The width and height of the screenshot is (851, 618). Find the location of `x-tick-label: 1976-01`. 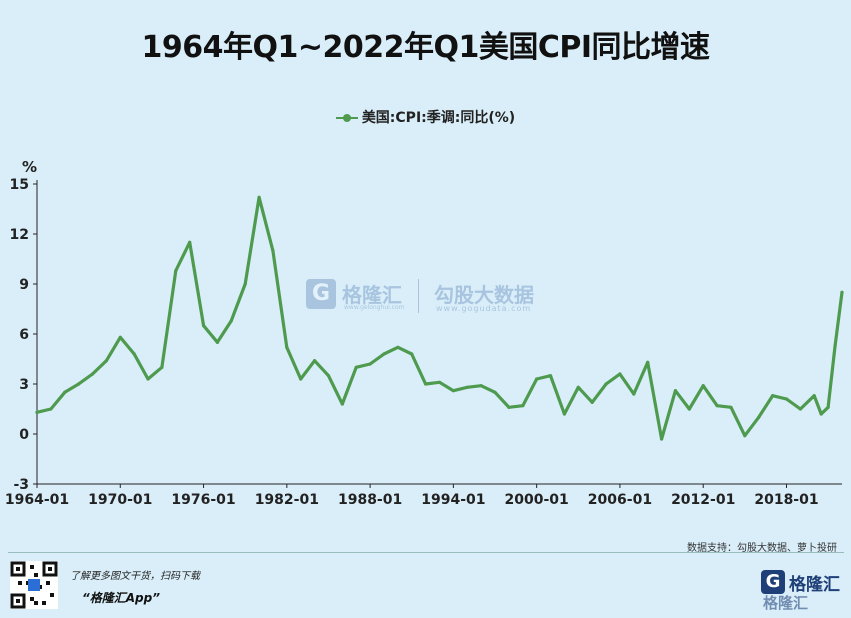

x-tick-label: 1976-01 is located at coordinates (203, 500).